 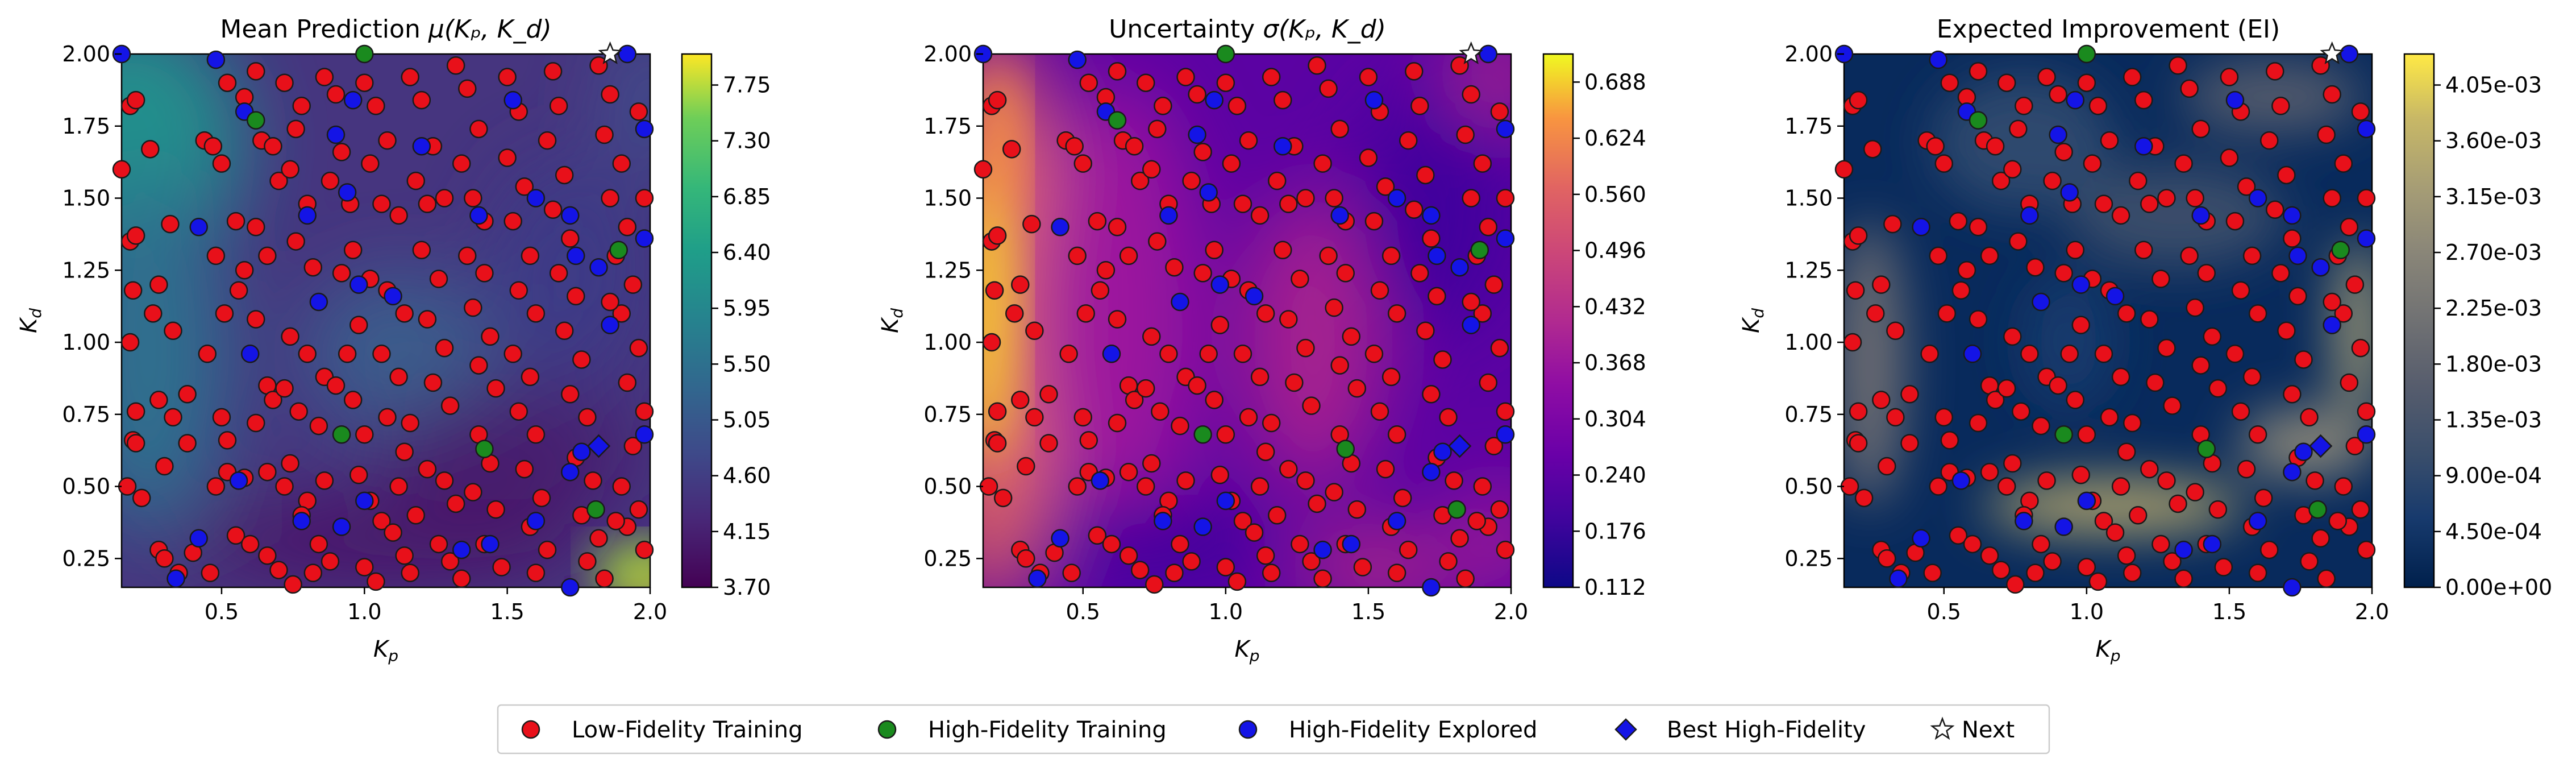 I want to click on colorbar-tick-label: 0.00e+00, so click(x=2498, y=588).